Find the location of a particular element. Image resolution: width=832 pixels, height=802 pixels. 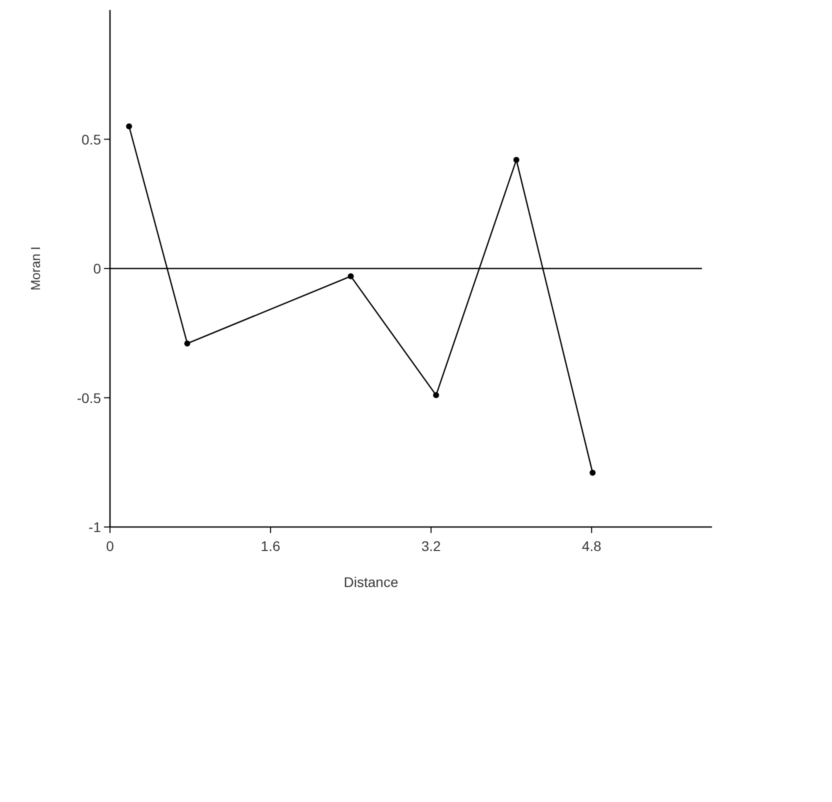

y-tick-label: -0.5 is located at coordinates (89, 398).